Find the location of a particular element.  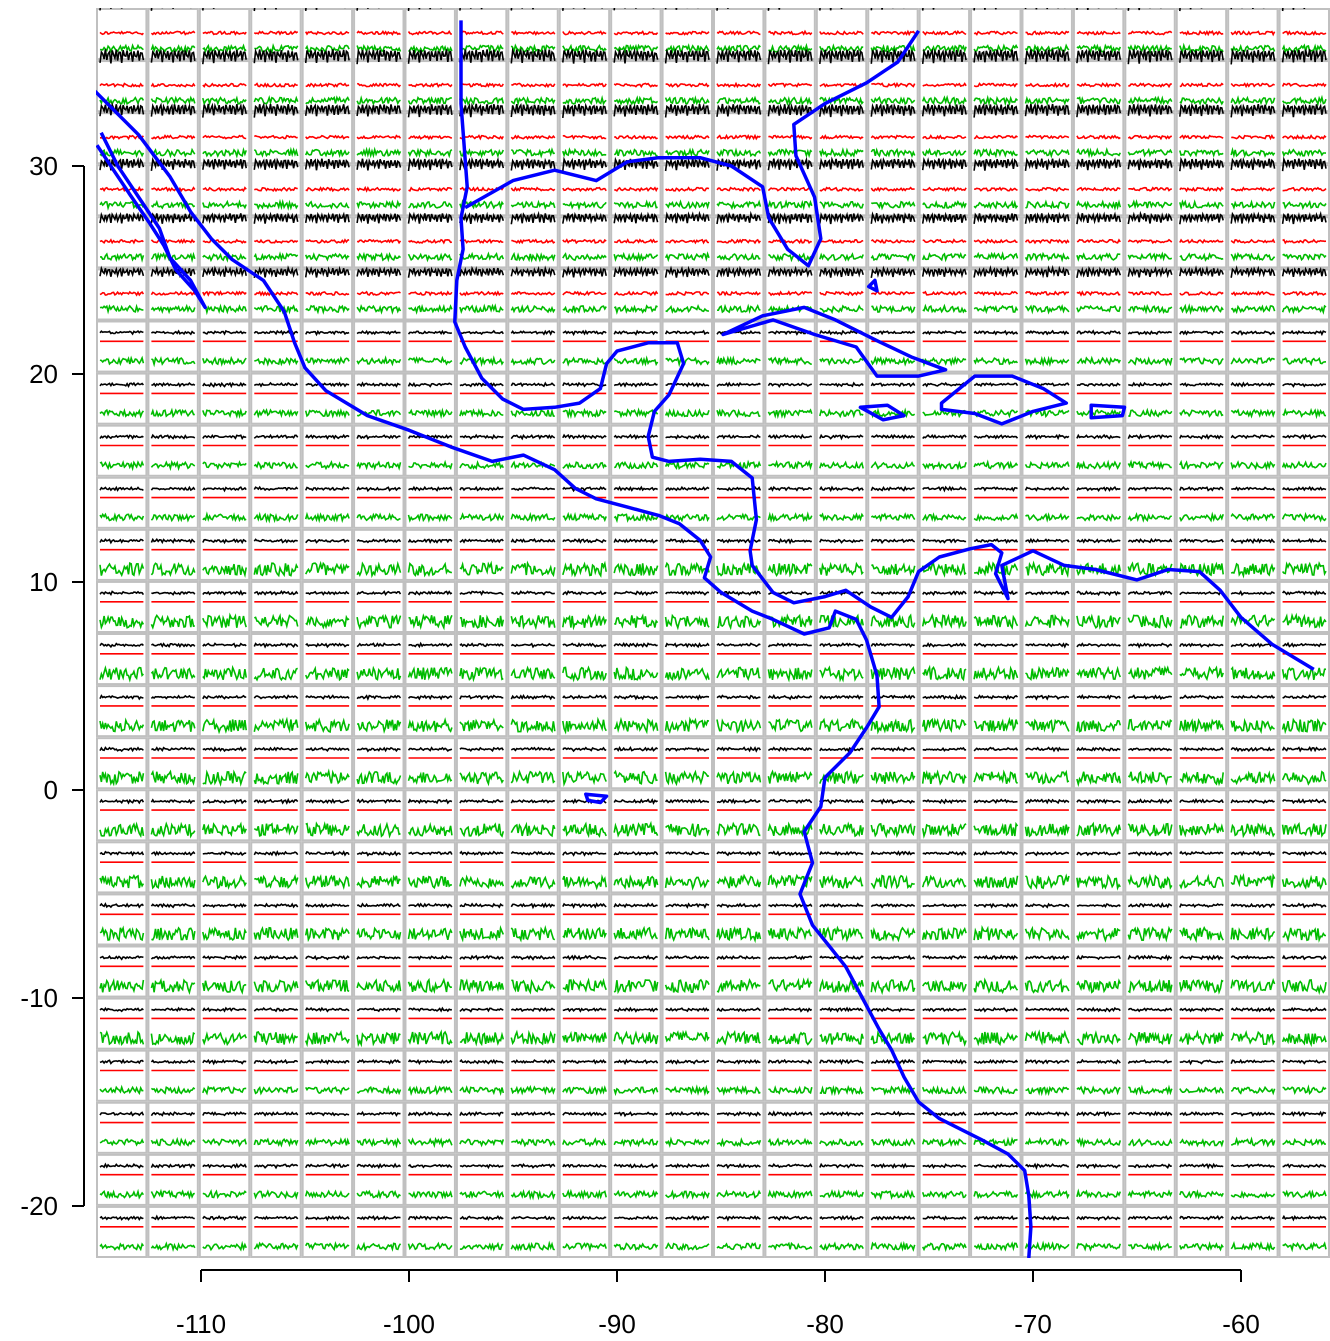

x-axis: -110 -100 -90 -80 -70 -60 is located at coordinates (718, 1304).